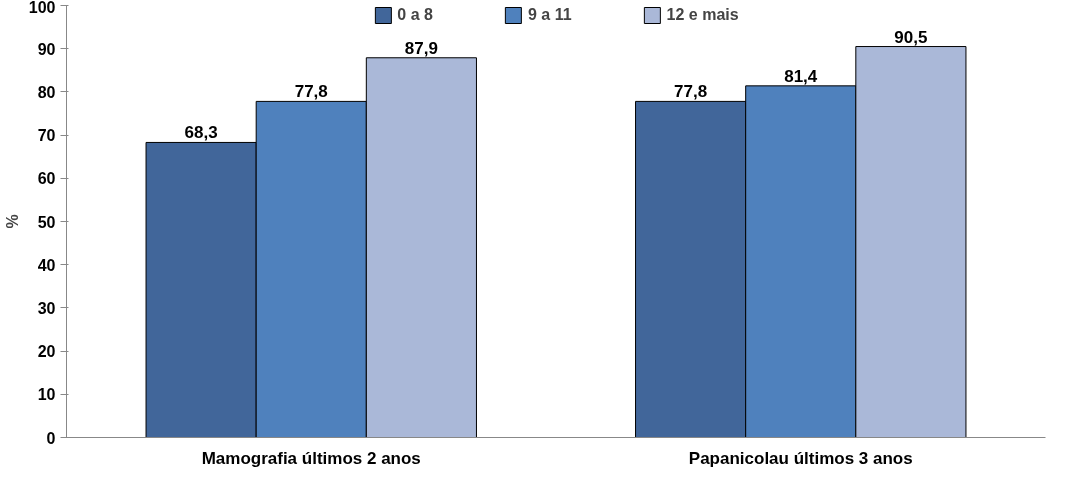 This screenshot has height=488, width=1068. What do you see at coordinates (911, 37) in the screenshot?
I see `data-label: 90,5` at bounding box center [911, 37].